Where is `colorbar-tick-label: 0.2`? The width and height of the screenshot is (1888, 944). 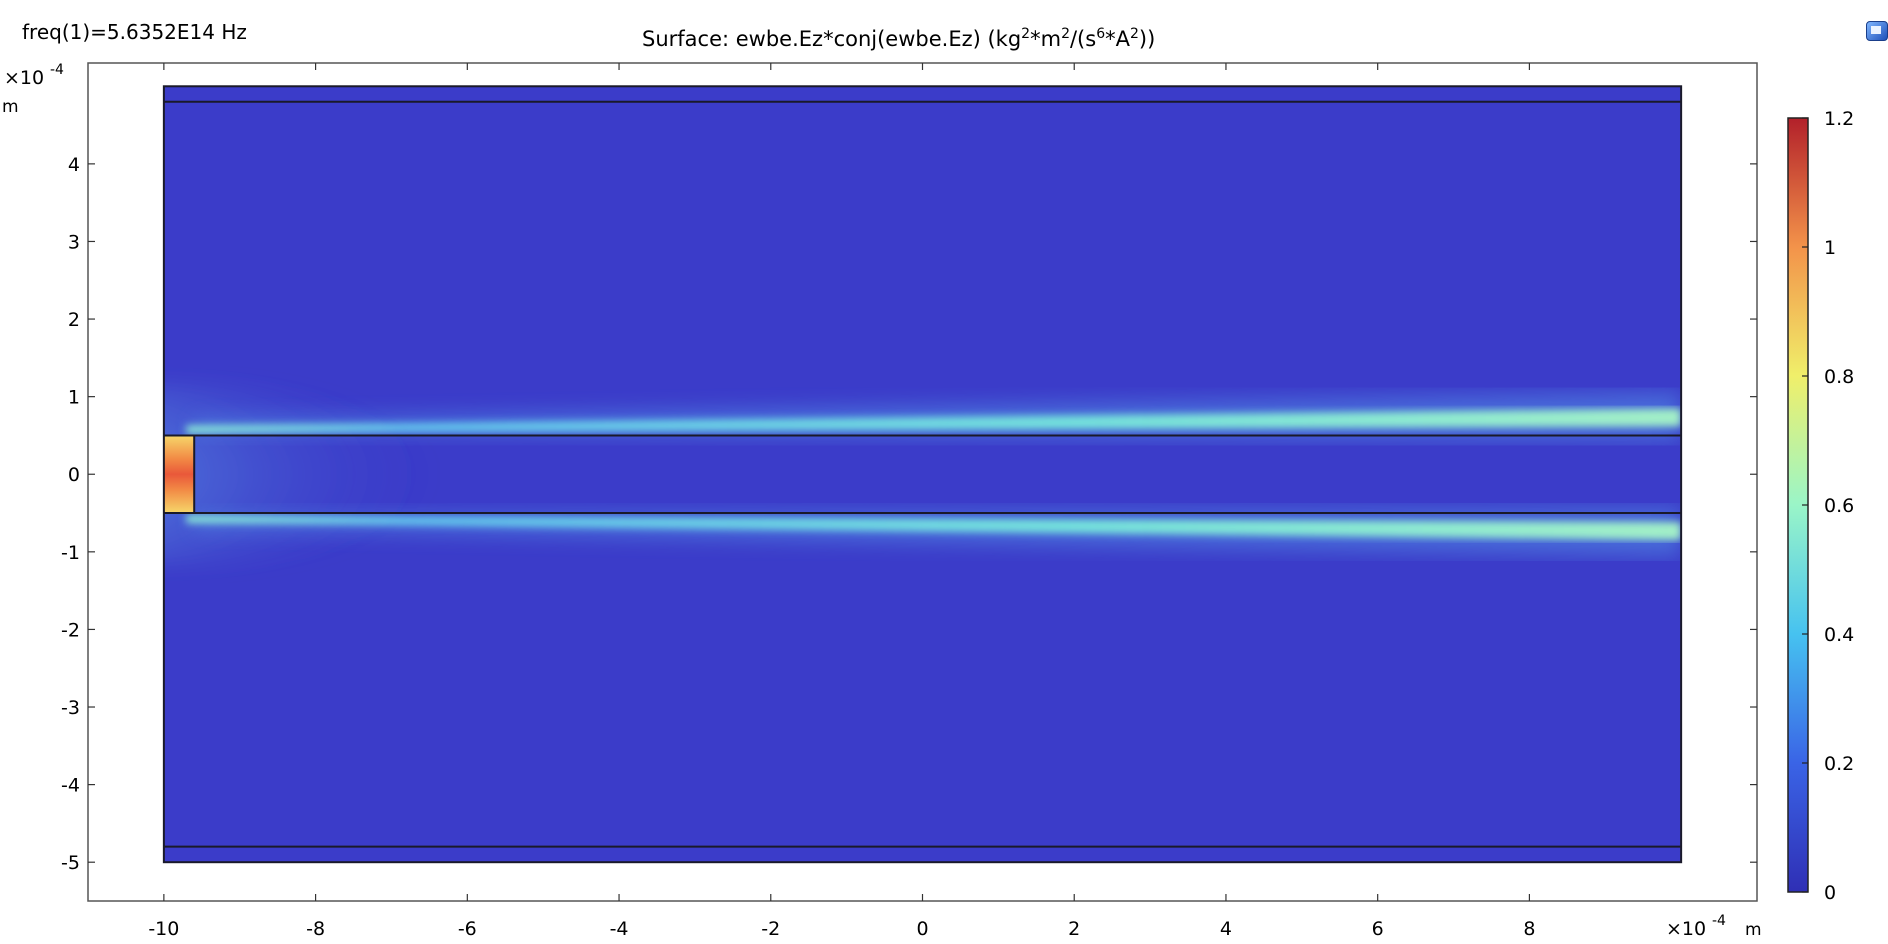 colorbar-tick-label: 0.2 is located at coordinates (1839, 764).